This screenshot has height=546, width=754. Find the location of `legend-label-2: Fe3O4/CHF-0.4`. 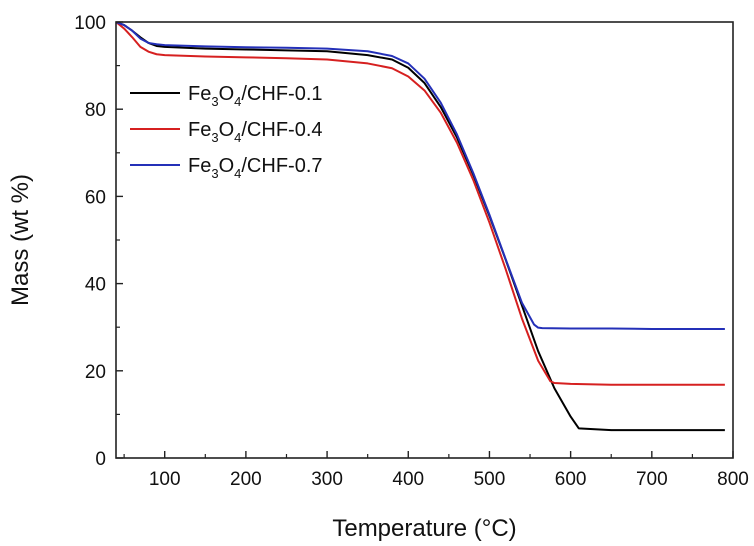

legend-label-2: Fe3O4/CHF-0.4 is located at coordinates (255, 132).